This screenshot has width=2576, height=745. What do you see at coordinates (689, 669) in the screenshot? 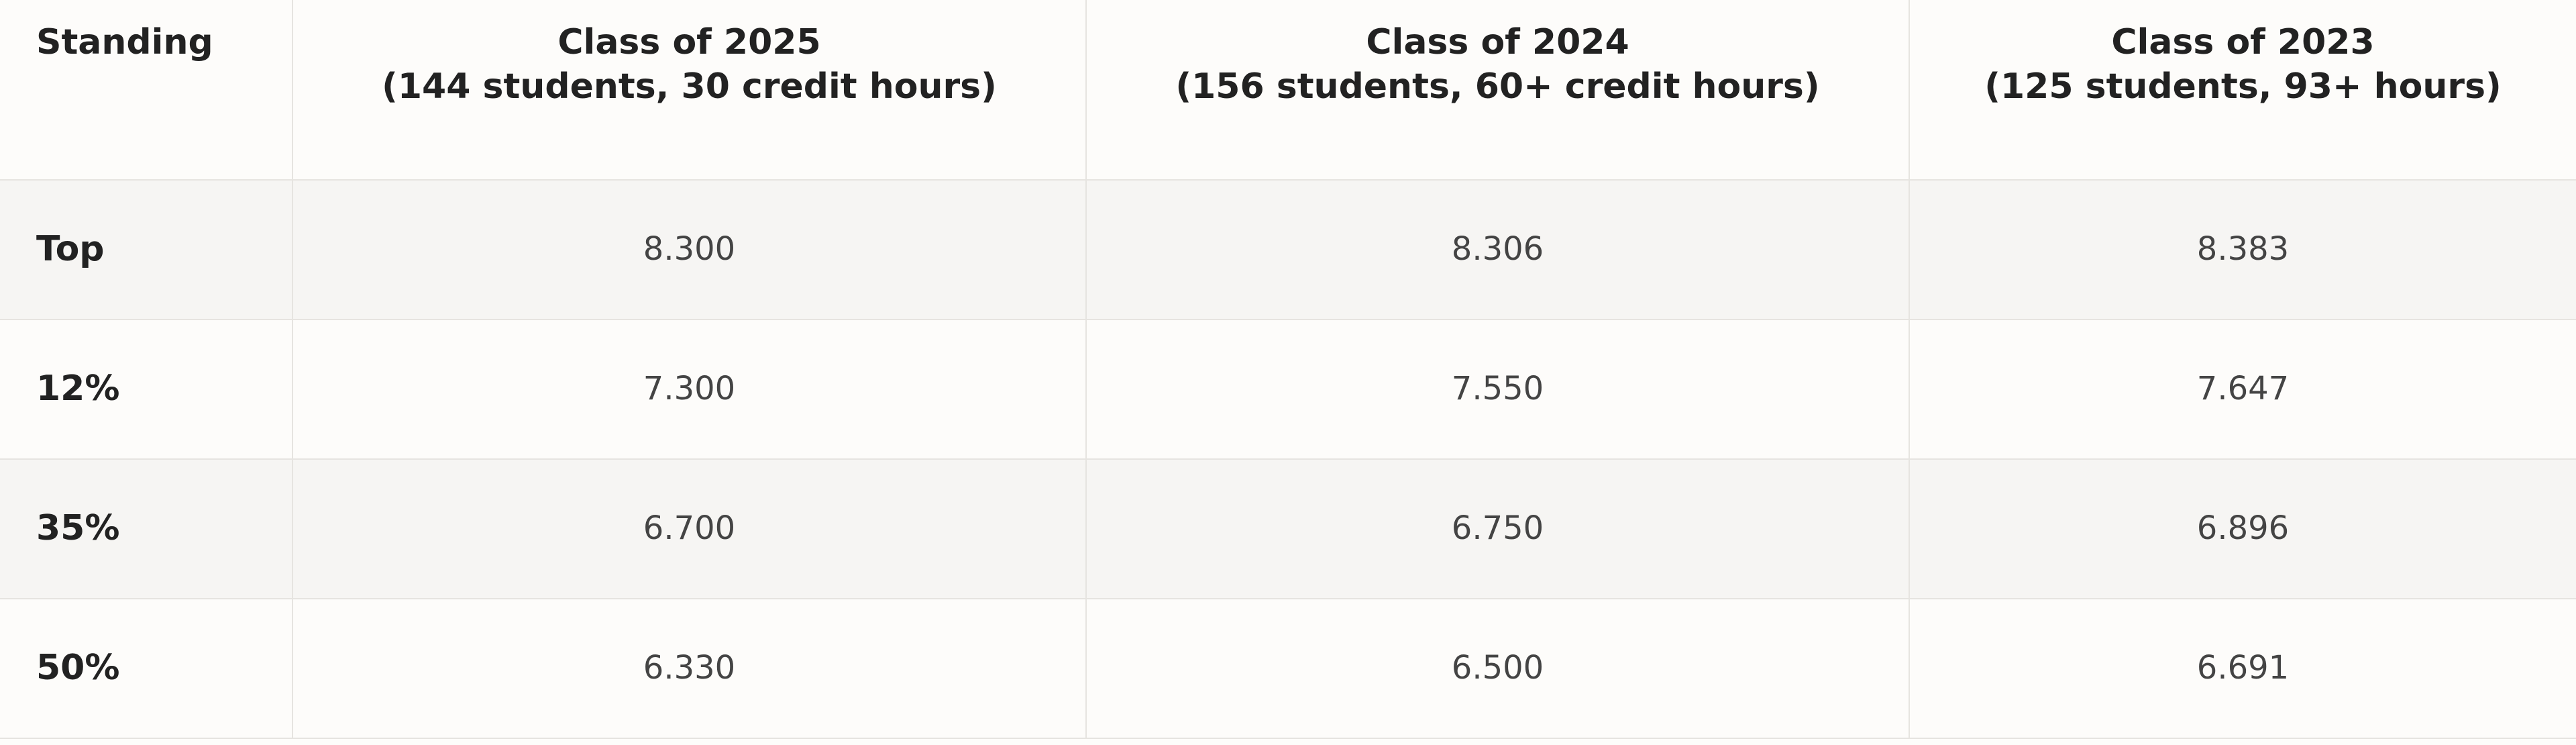
I see `cell-value: 6.330` at bounding box center [689, 669].